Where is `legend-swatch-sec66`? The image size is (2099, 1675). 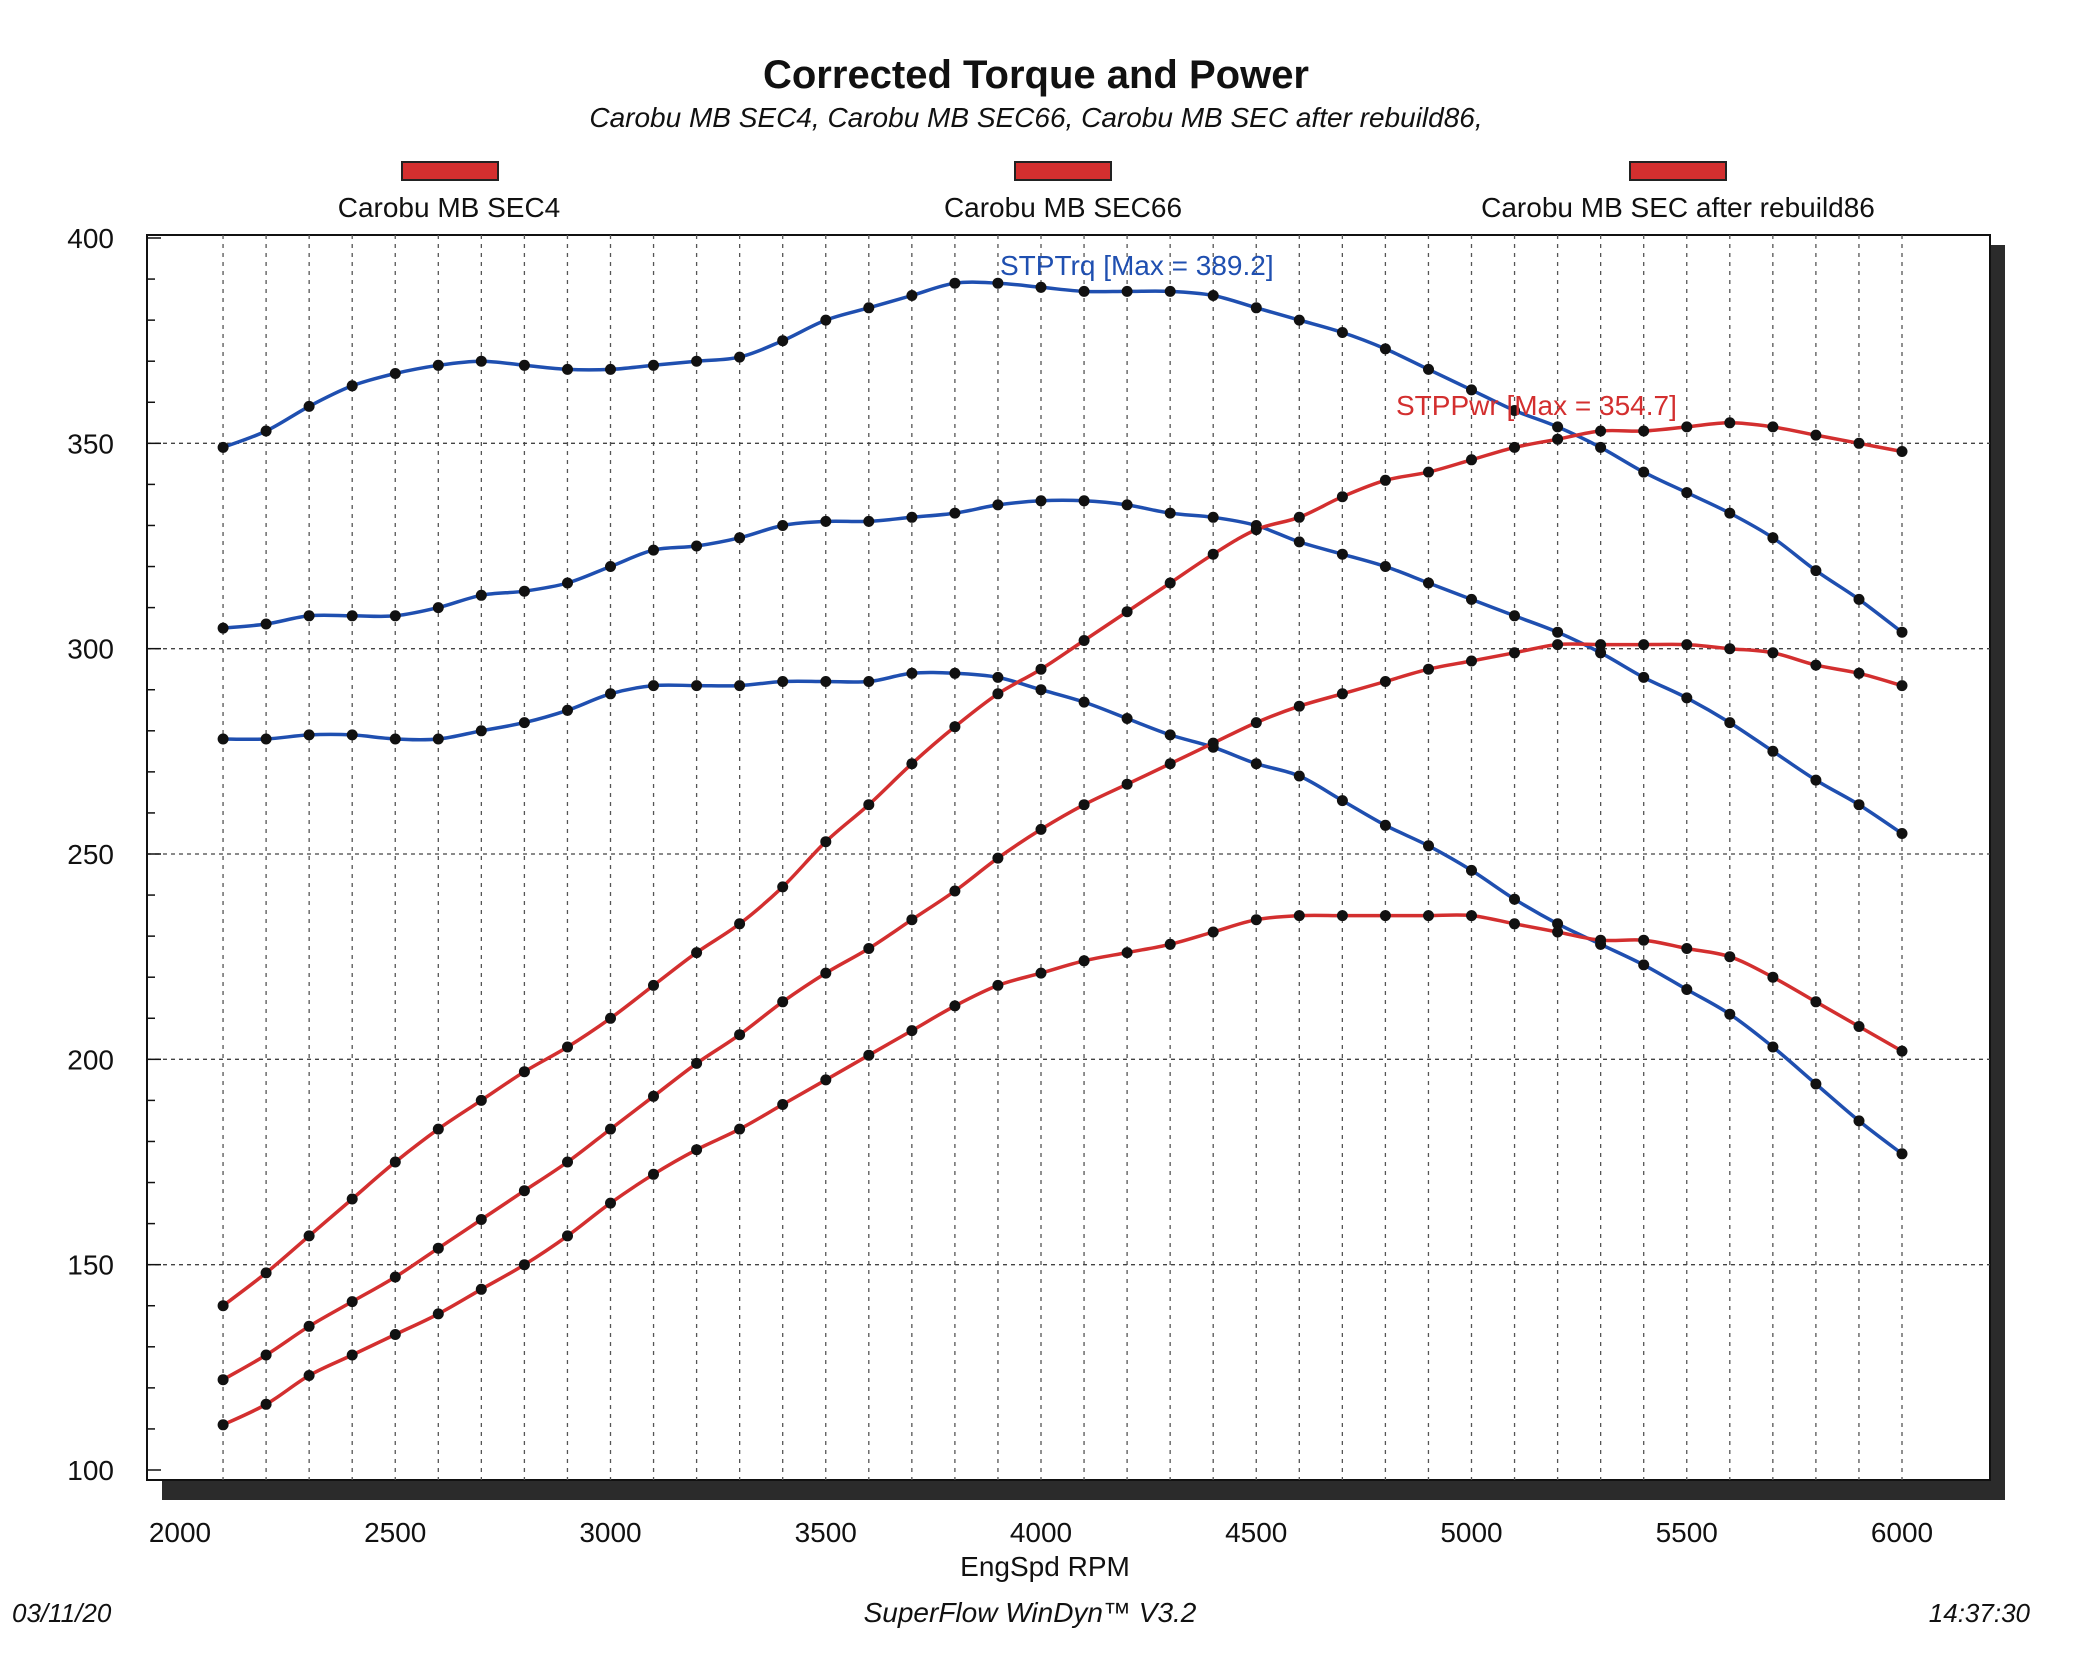
legend-swatch-sec66 is located at coordinates (1063, 171).